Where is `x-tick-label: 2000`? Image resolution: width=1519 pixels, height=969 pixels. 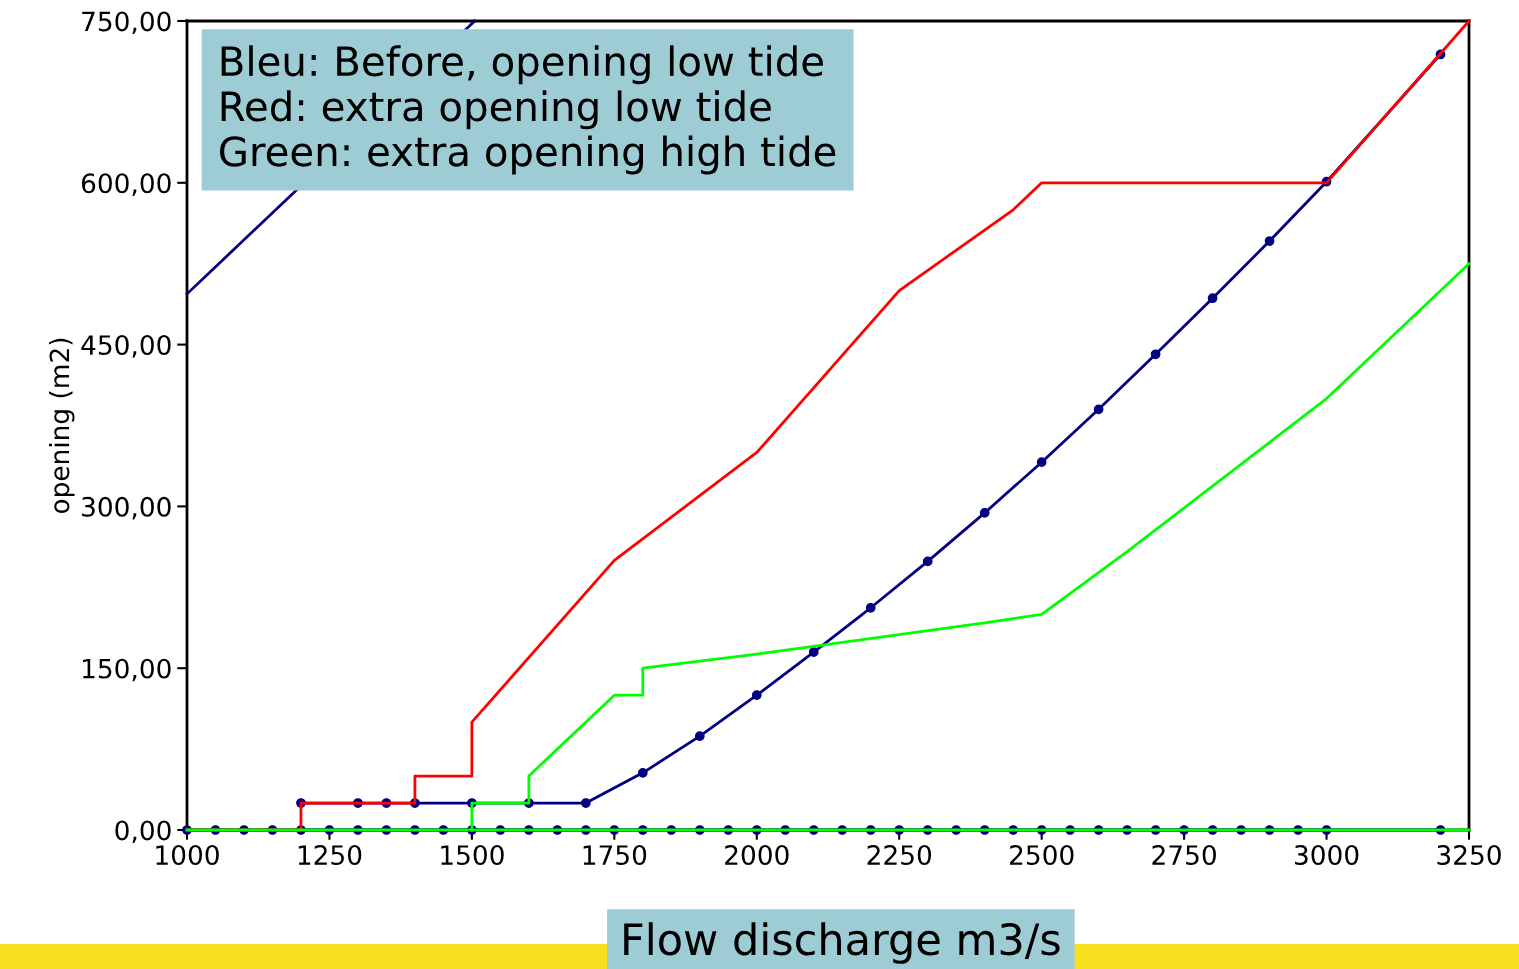 x-tick-label: 2000 is located at coordinates (757, 855).